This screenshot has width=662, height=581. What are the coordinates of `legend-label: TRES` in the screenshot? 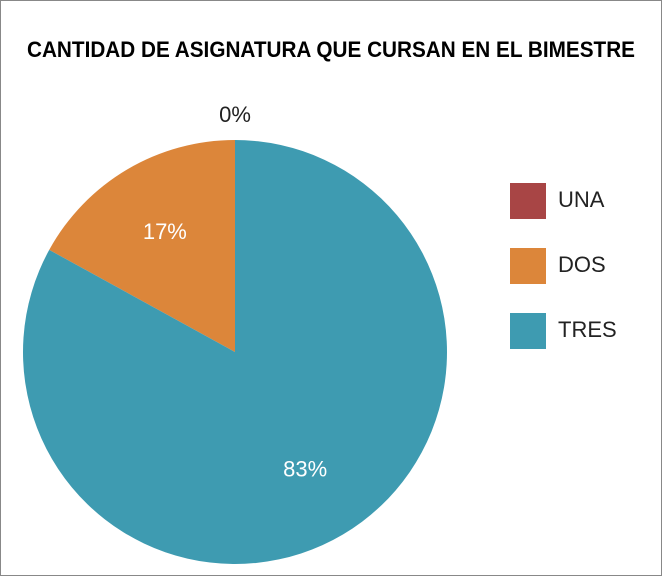 It's located at (587, 329).